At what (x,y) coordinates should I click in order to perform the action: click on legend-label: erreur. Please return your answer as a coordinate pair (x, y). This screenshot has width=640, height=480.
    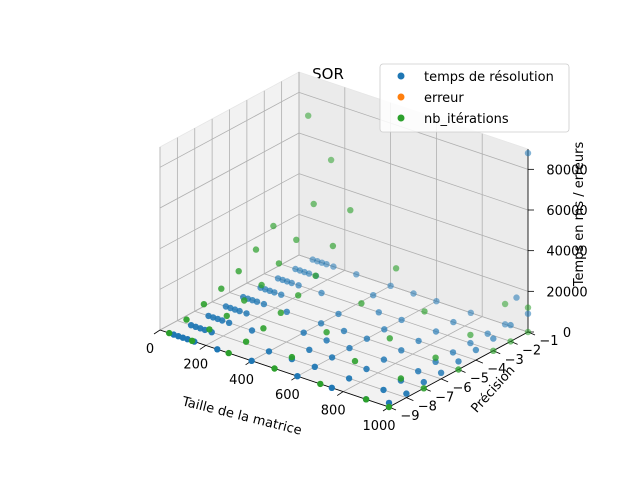
    Looking at the image, I should click on (444, 98).